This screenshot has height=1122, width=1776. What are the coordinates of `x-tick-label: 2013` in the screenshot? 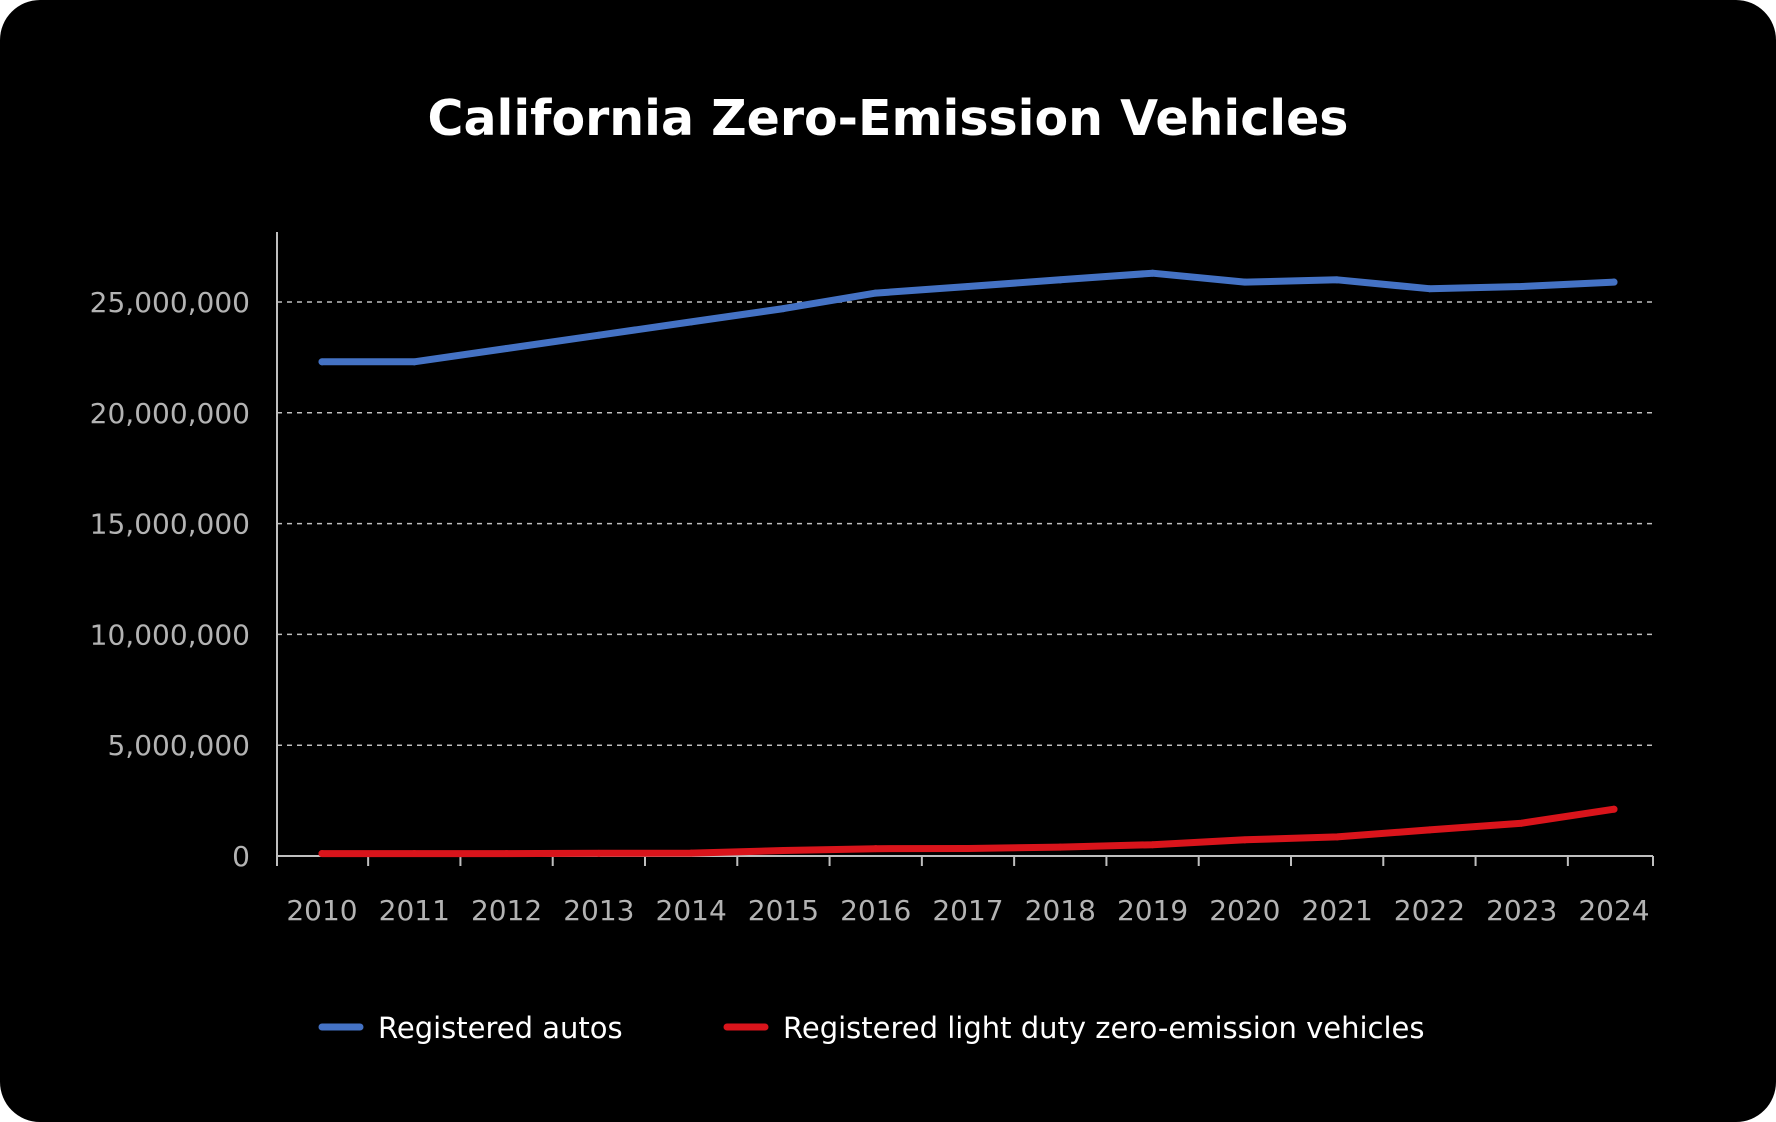 It's located at (598, 910).